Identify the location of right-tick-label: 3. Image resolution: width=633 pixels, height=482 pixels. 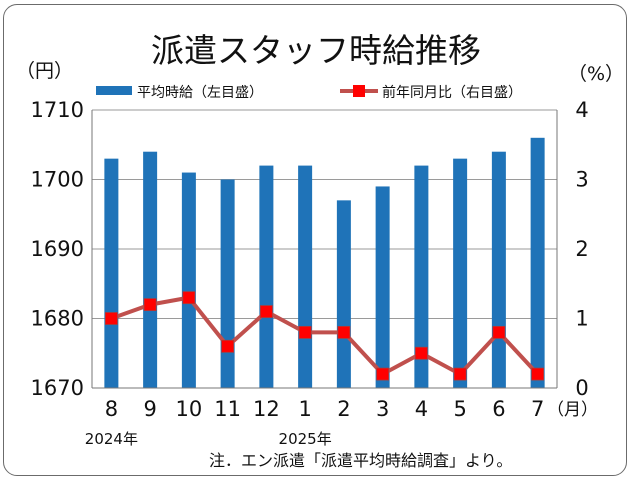
(581, 180).